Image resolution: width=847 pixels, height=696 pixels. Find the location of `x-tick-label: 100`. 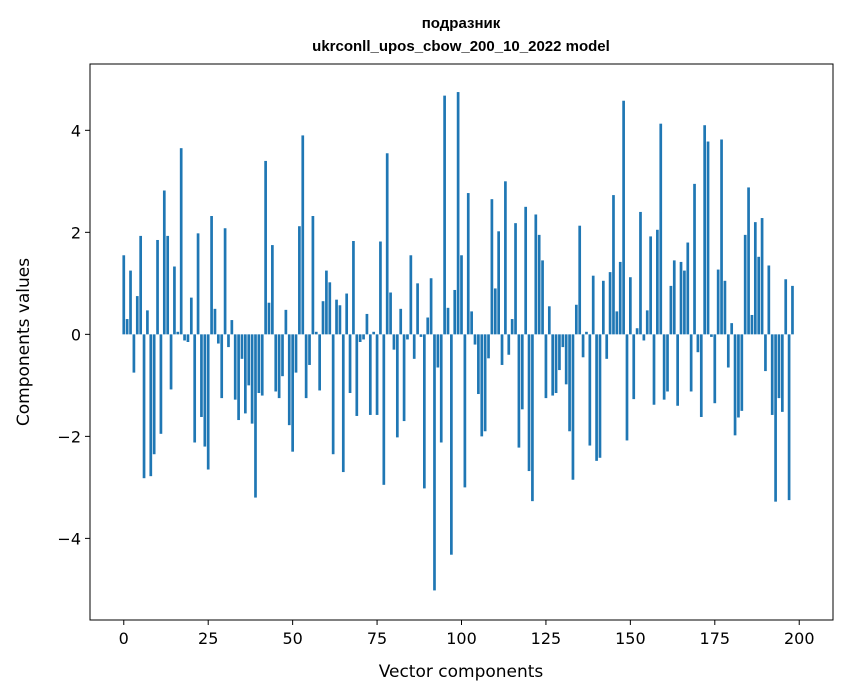

x-tick-label: 100 is located at coordinates (461, 638).